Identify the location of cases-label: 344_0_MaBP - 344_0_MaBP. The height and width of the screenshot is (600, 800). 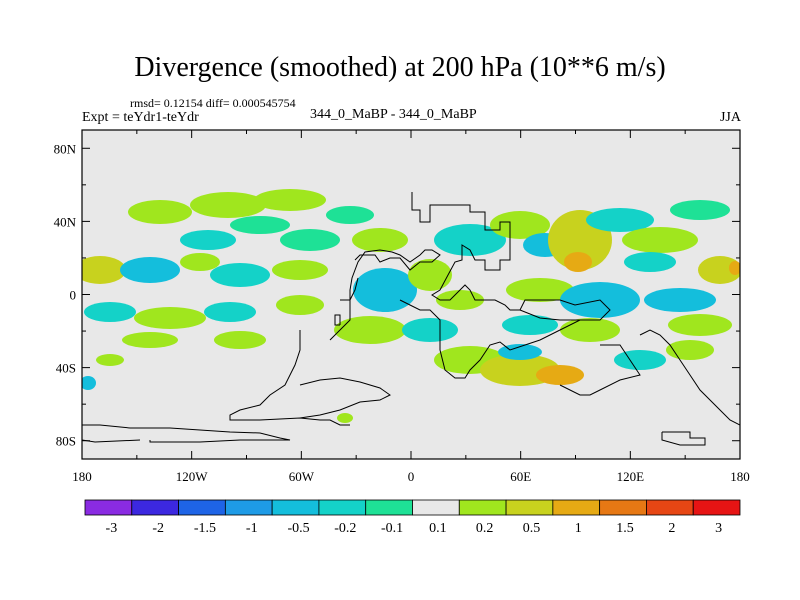
(393, 114).